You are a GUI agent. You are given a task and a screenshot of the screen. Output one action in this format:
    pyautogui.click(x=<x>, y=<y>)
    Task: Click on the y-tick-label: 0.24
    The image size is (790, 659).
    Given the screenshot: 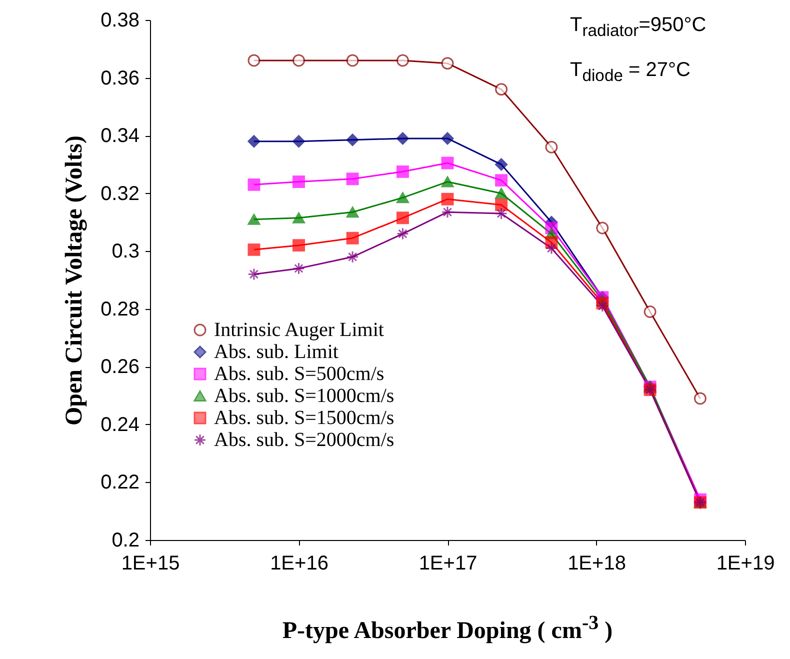 What is the action you would take?
    pyautogui.click(x=120, y=425)
    